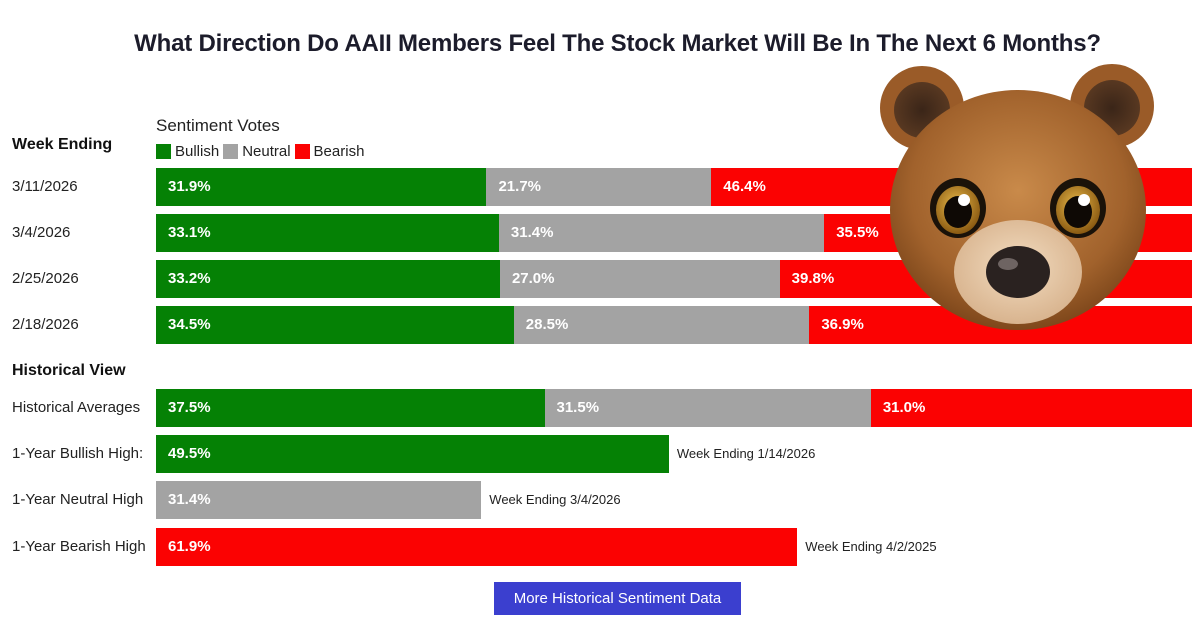 The width and height of the screenshot is (1200, 628). What do you see at coordinates (45, 324) in the screenshot?
I see `row-label-week-3: 2/18/2026` at bounding box center [45, 324].